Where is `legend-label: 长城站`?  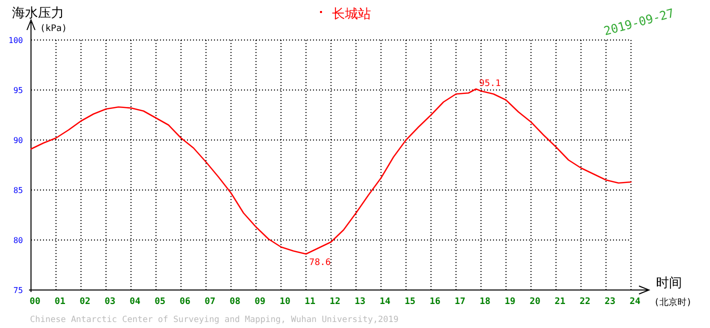 legend-label: 长城站 is located at coordinates (351, 14).